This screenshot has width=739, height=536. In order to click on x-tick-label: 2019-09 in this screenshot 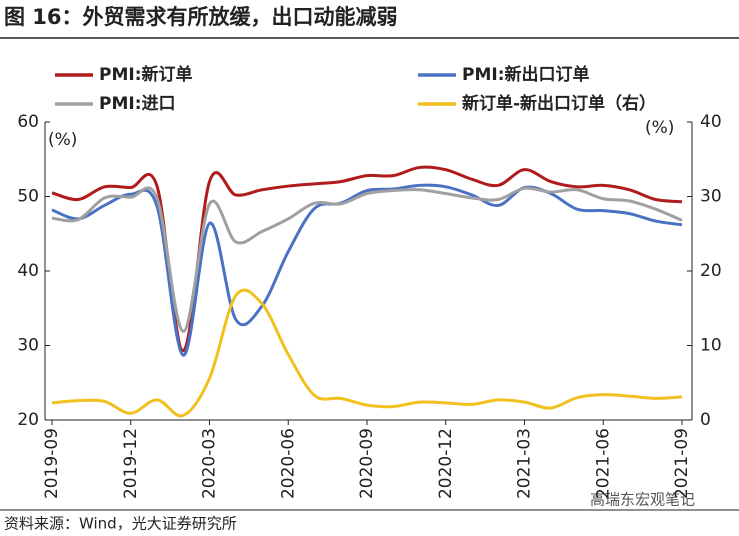, I will do `click(52, 463)`.